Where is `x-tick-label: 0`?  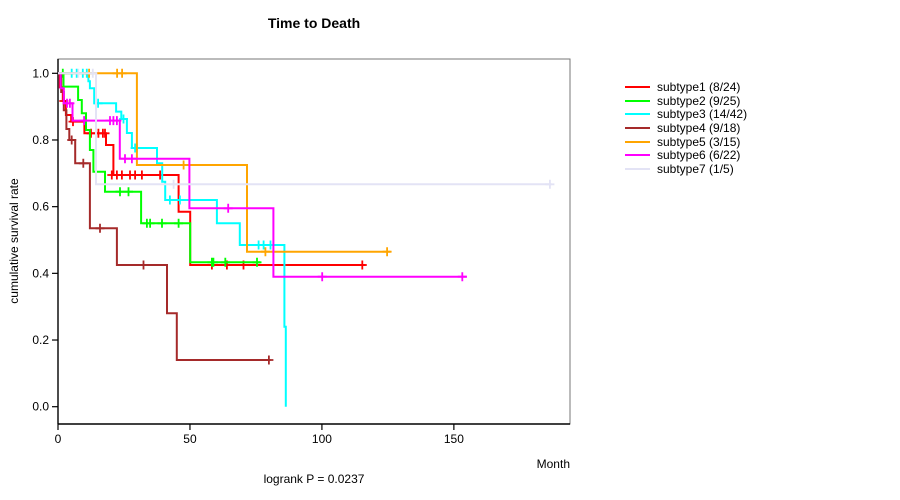
x-tick-label: 0 is located at coordinates (58, 439).